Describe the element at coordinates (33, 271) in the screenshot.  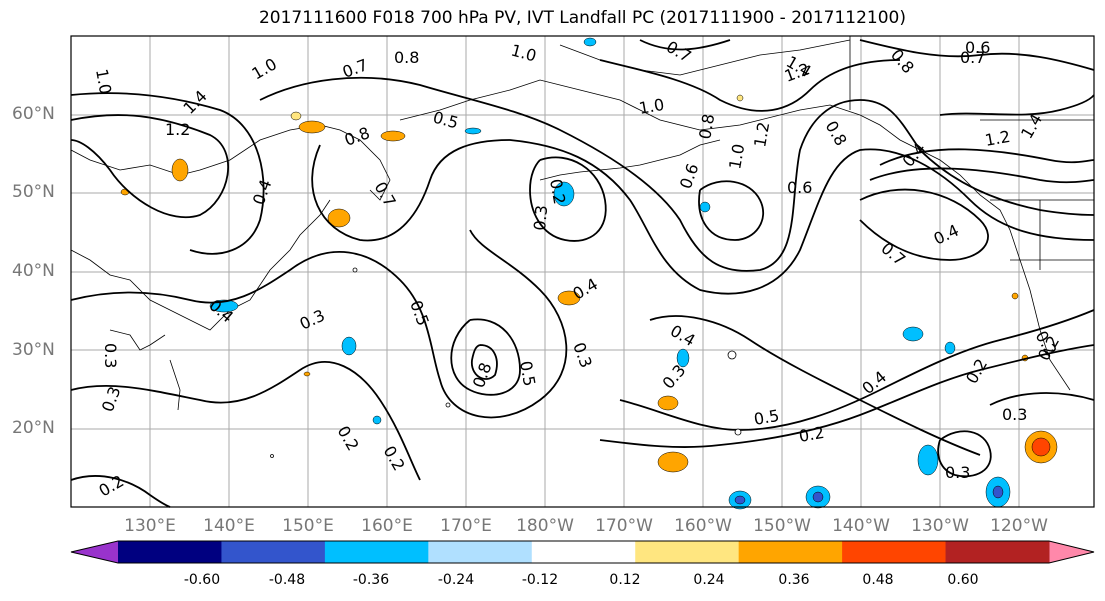
I see `lat-label: 40°N` at that location.